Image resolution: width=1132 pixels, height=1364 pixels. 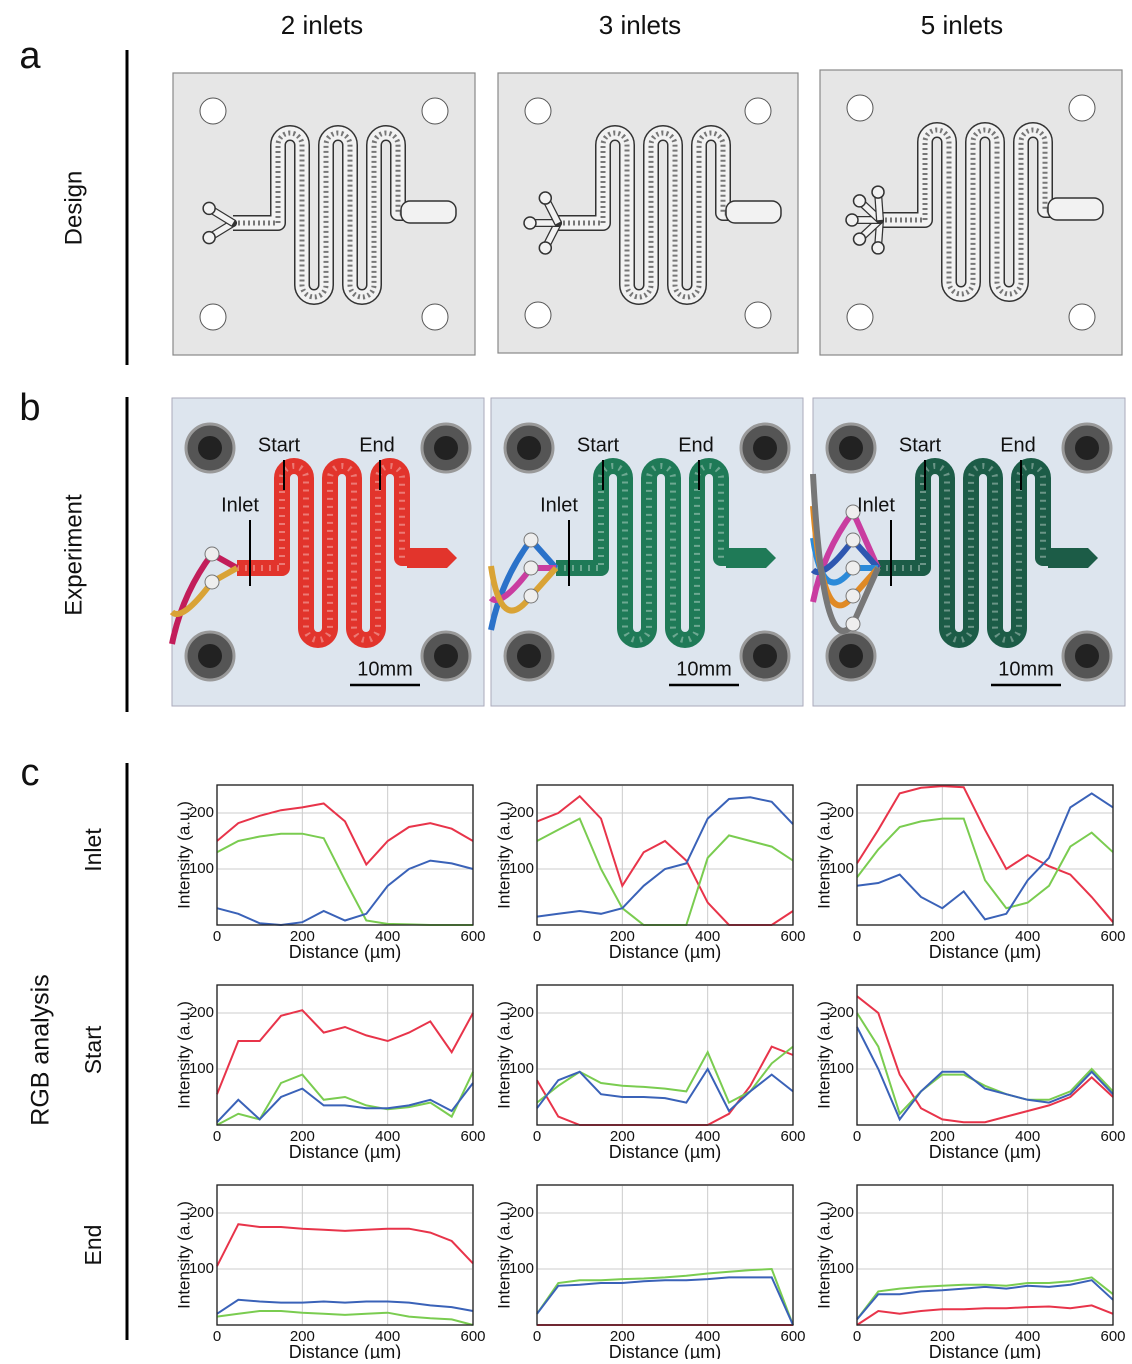 What do you see at coordinates (93, 1049) in the screenshot?
I see `row-label: Start` at bounding box center [93, 1049].